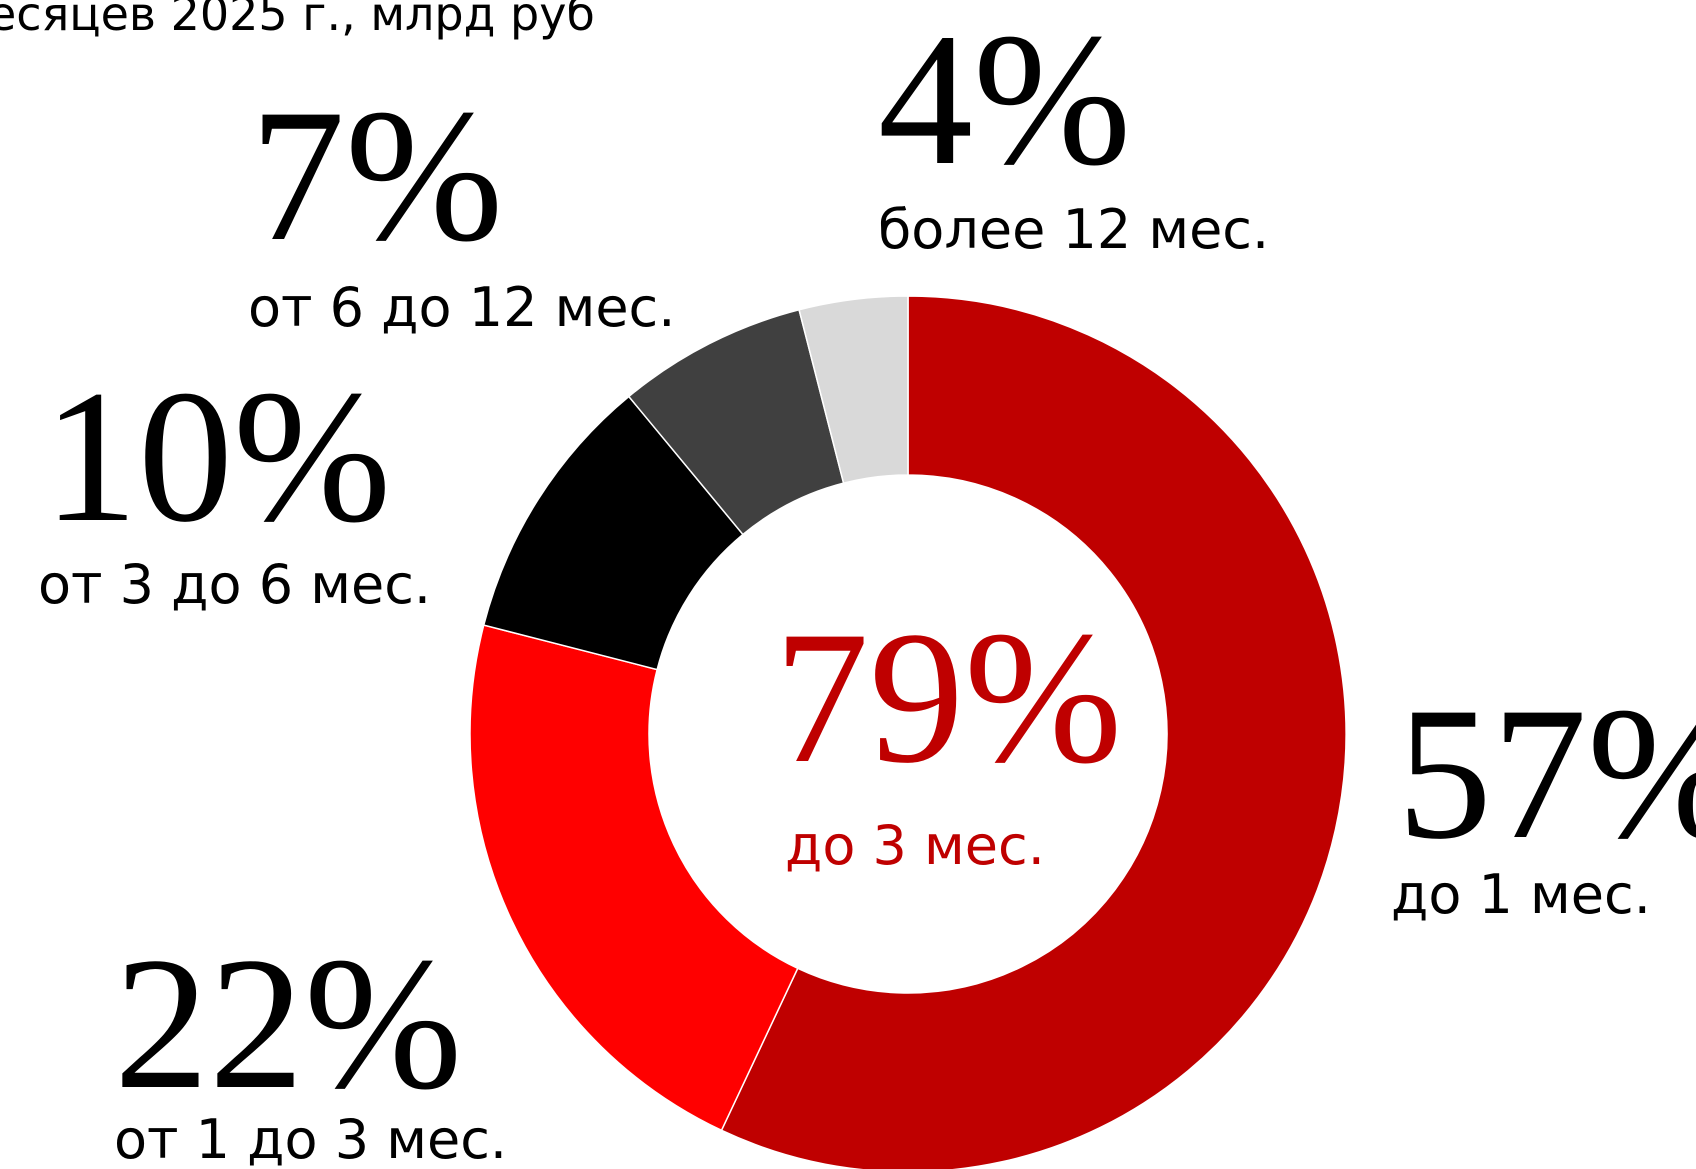 Image resolution: width=1696 pixels, height=1169 pixels. I want to click on chart-title: есяцев 2025 г., млрд руб, so click(297, 20).